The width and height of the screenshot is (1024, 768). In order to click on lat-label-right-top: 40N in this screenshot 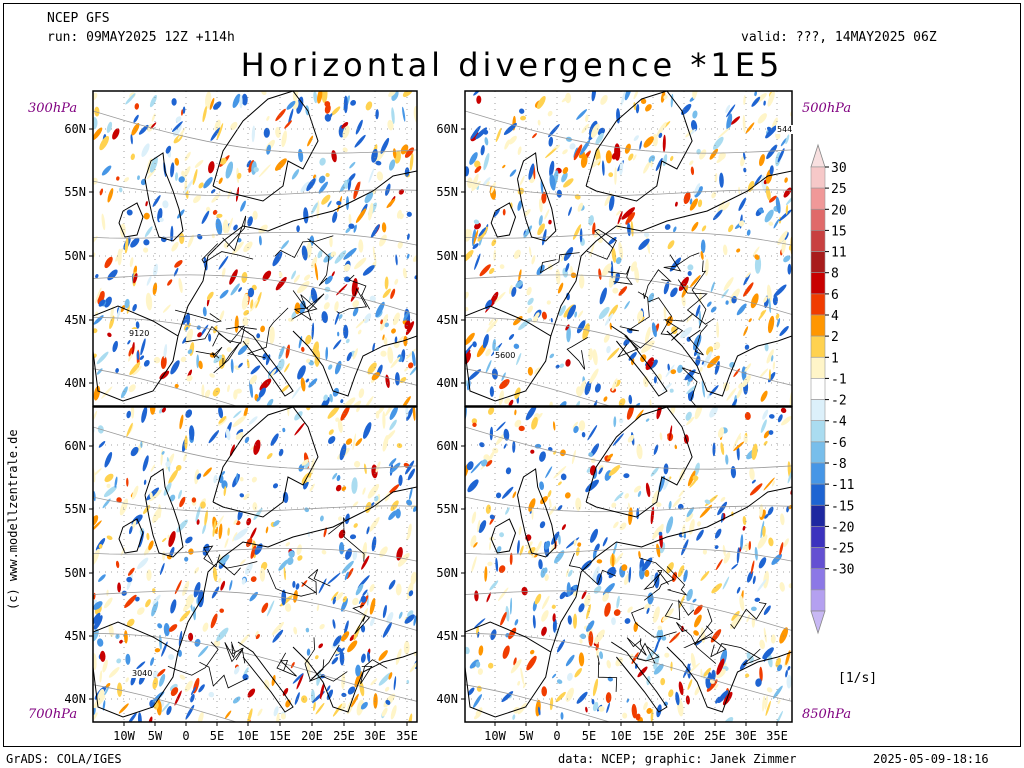, I will do `click(447, 383)`.